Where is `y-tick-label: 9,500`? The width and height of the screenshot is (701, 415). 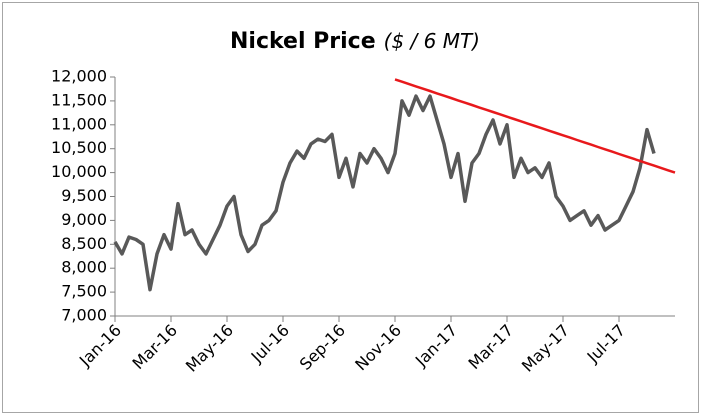 y-tick-label: 9,500 is located at coordinates (84, 195).